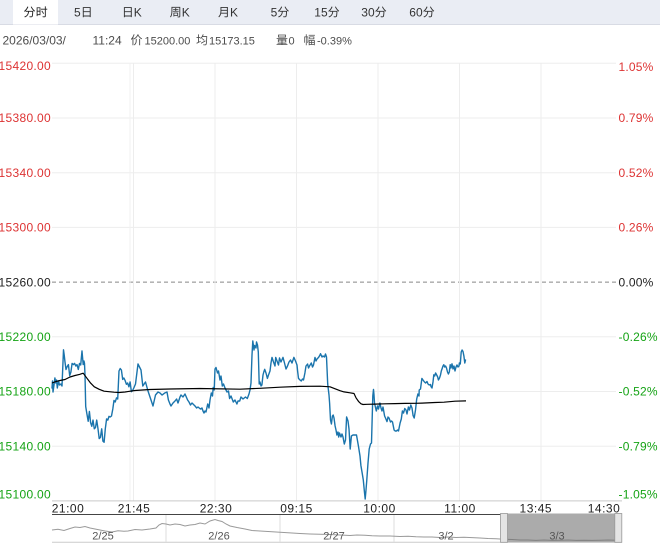 The width and height of the screenshot is (660, 547). What do you see at coordinates (416, 12) in the screenshot?
I see `svg-text: 60` at bounding box center [416, 12].